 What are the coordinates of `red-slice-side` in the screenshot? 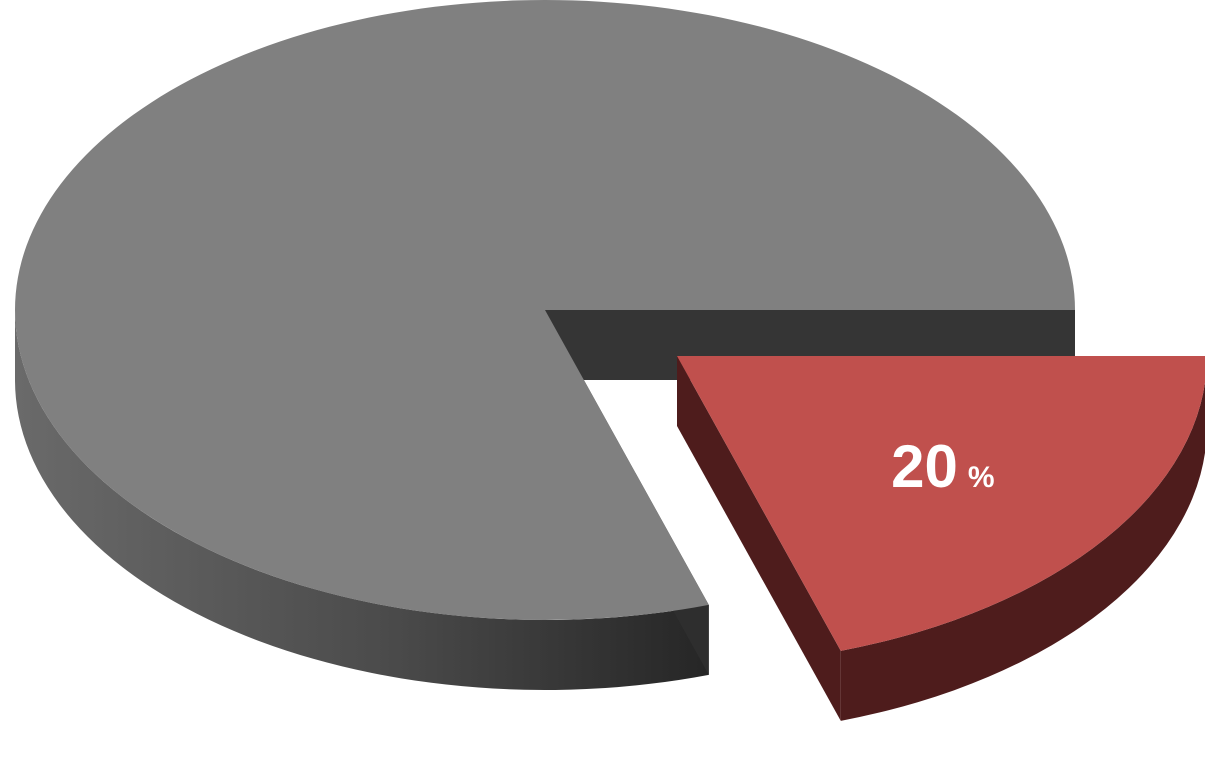 It's located at (1022, 551).